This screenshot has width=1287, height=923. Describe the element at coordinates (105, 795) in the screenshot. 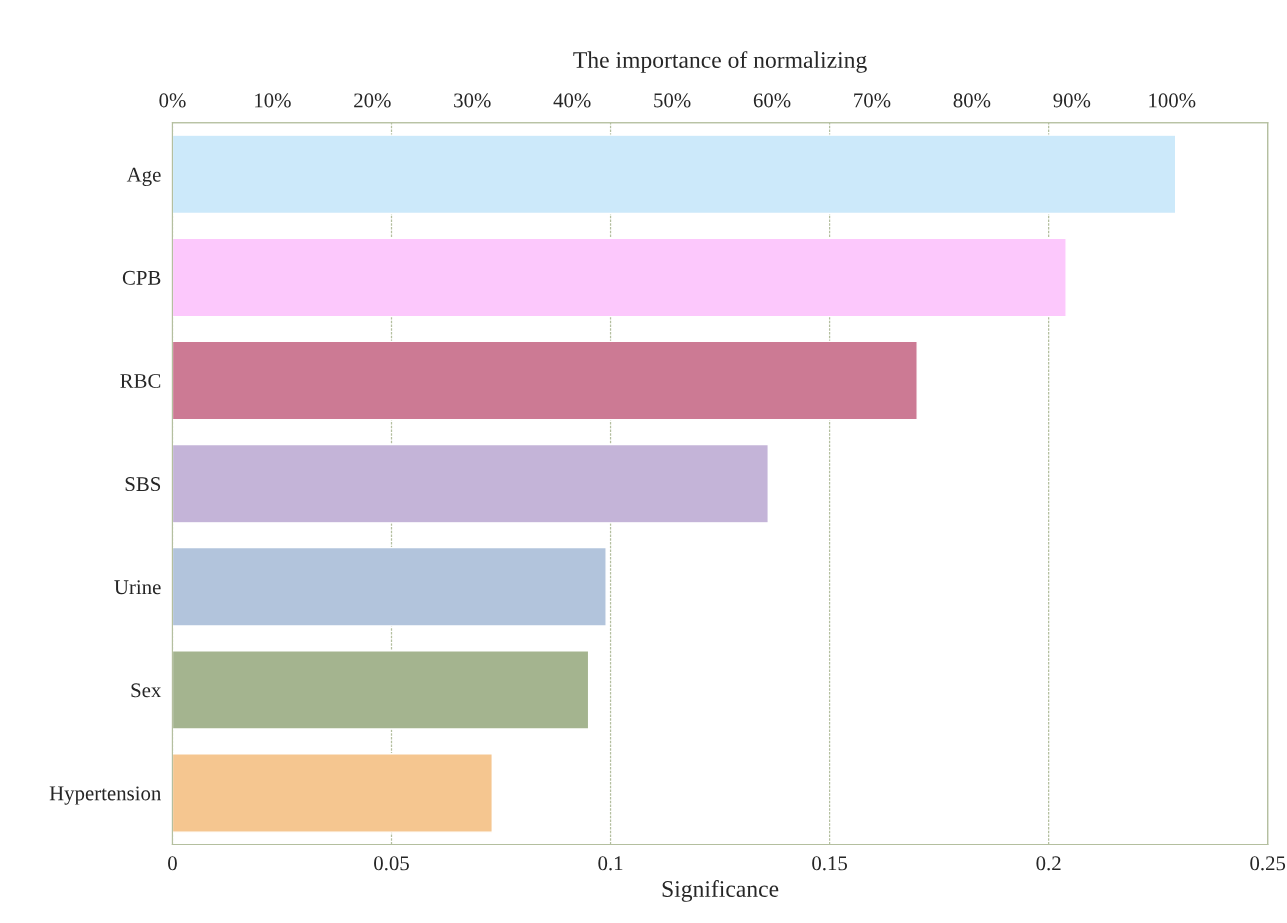

I see `y-tick-label: Hypertension` at that location.